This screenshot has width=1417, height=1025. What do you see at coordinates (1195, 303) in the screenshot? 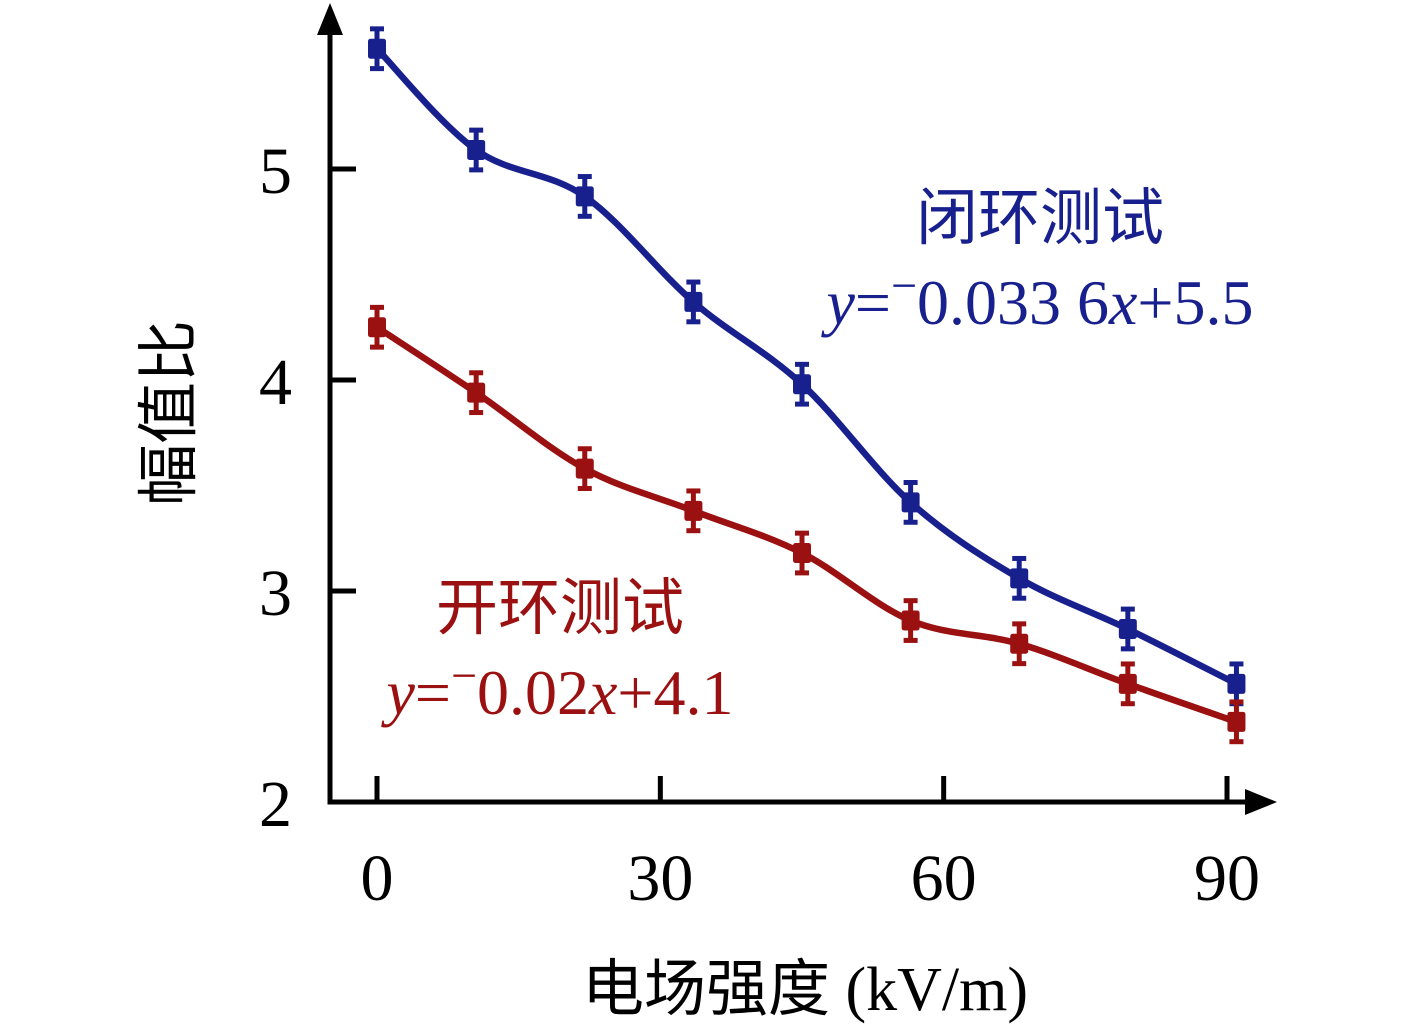
I see `equation-tail: +5.5` at bounding box center [1195, 303].